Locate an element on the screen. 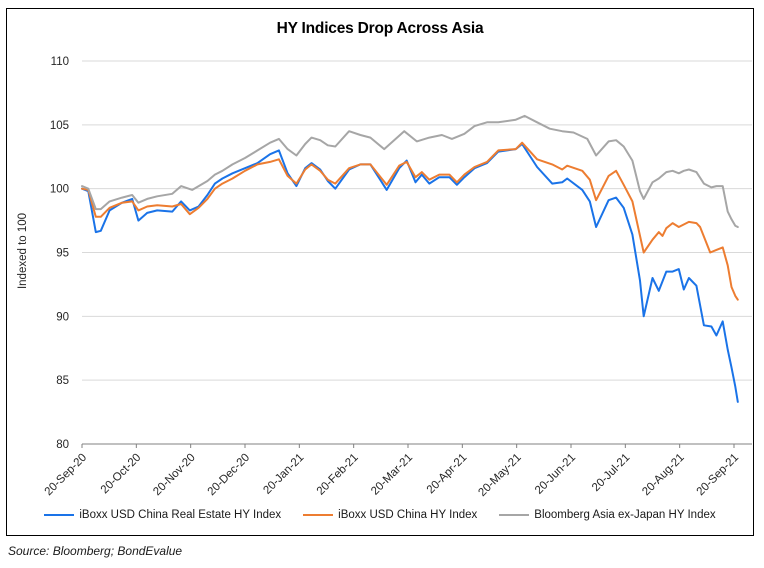  y-tick-label: 85 is located at coordinates (62, 381).